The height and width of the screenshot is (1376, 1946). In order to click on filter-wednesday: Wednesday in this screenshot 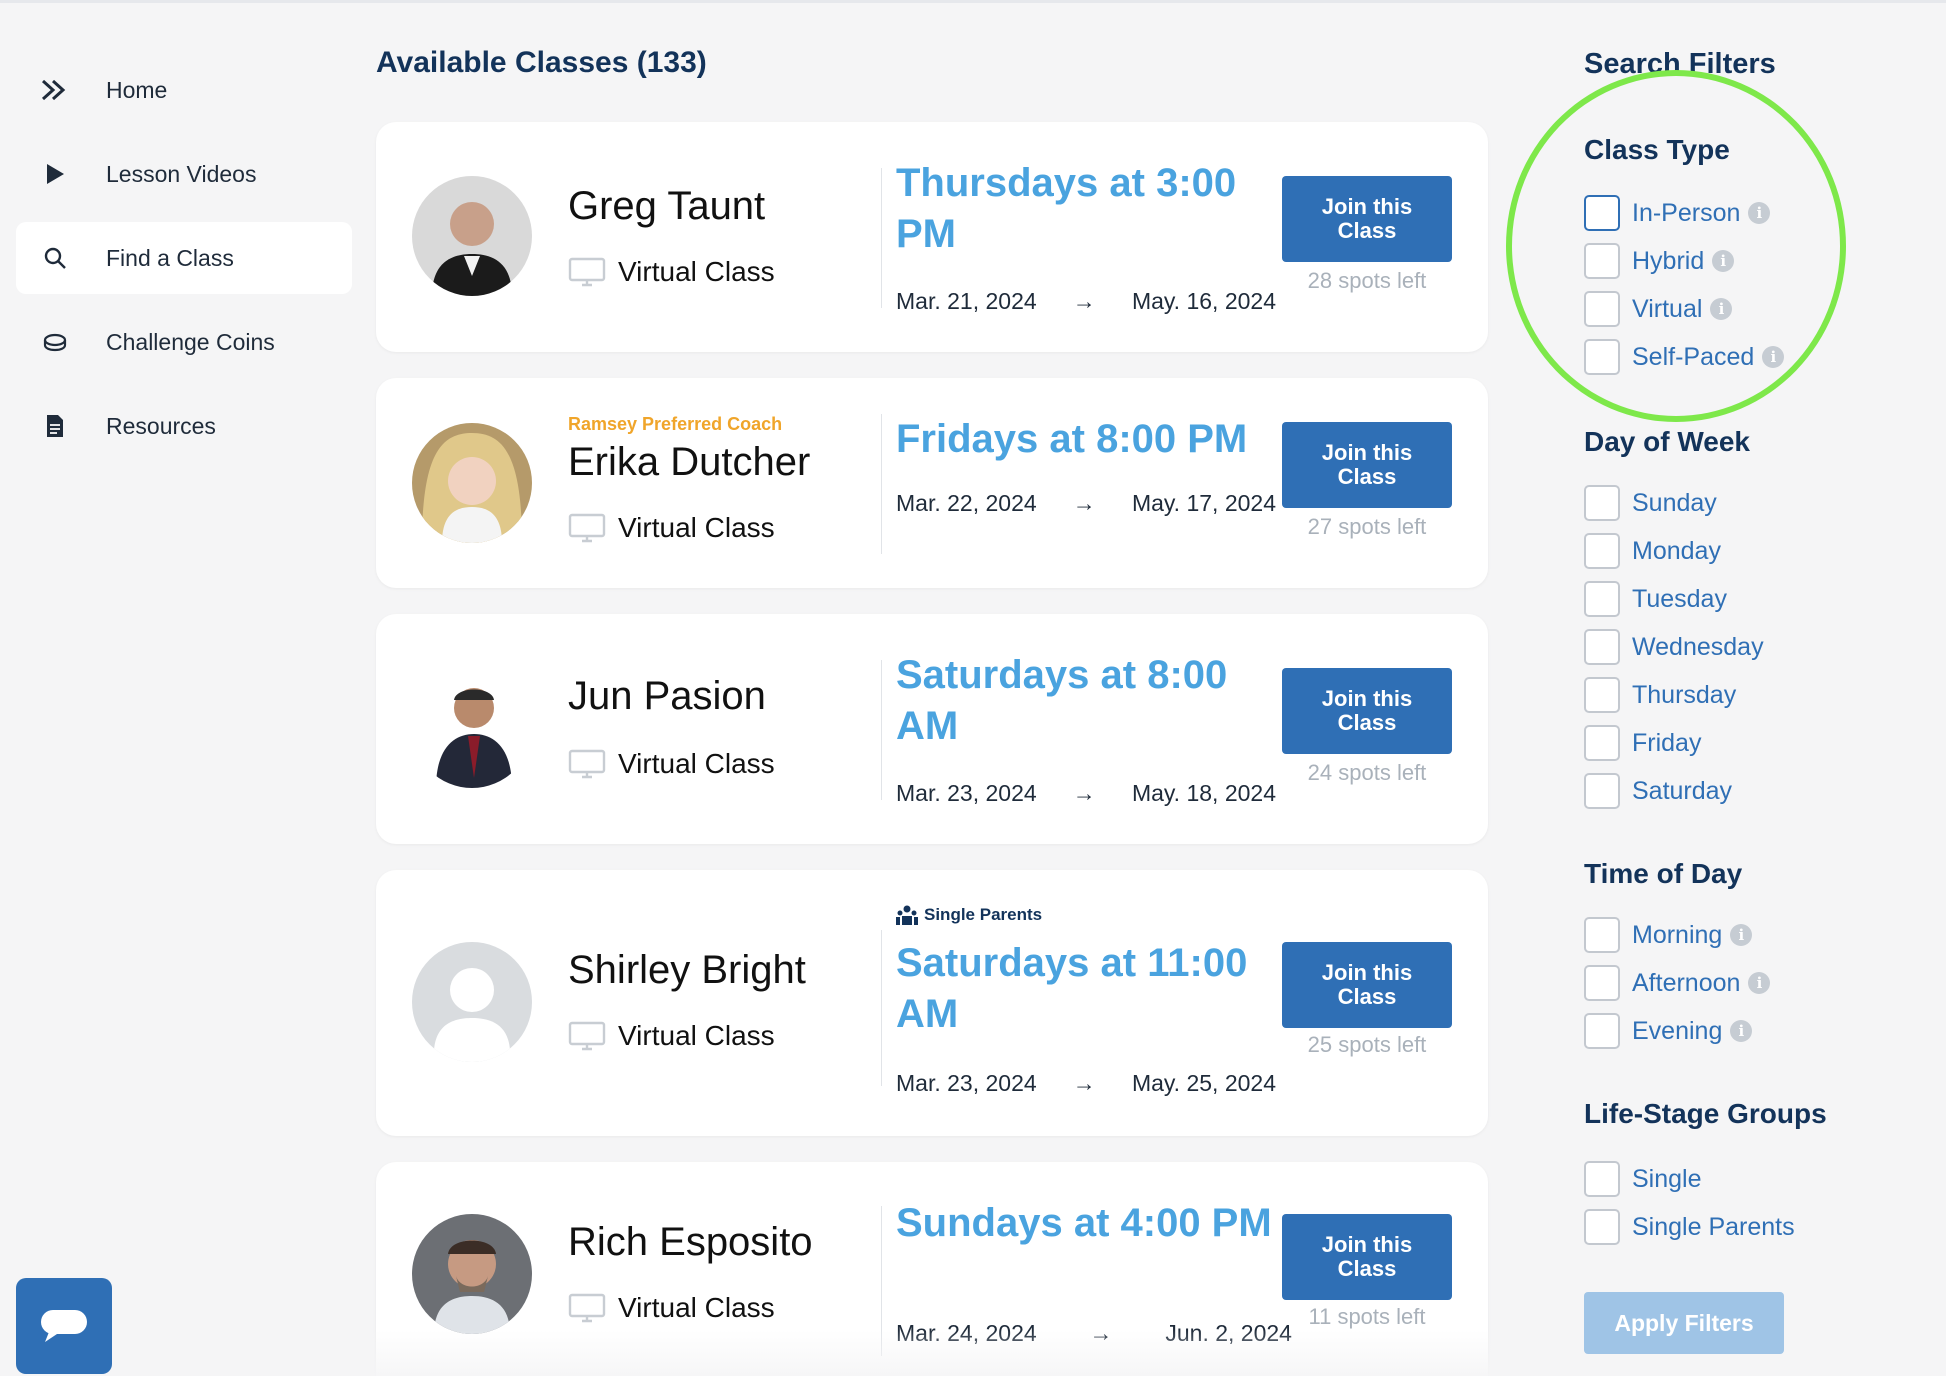, I will do `click(1674, 647)`.